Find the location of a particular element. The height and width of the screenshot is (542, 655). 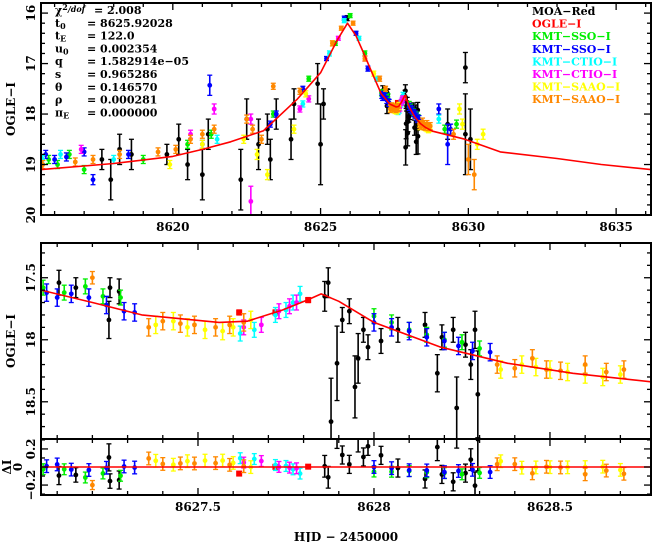

overview-x-tick-label: 8630 is located at coordinates (468, 227).